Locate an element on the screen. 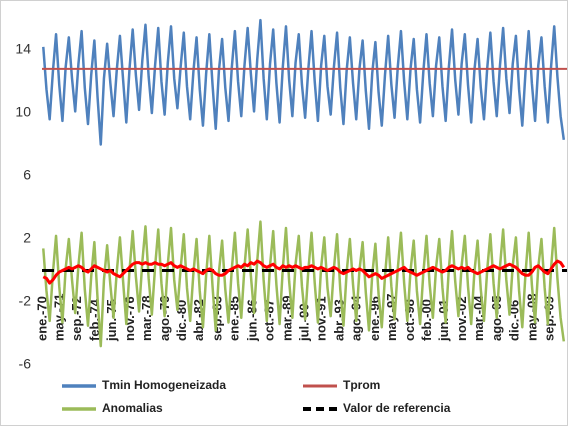  x-tick-label: jun.-86 is located at coordinates (251, 320).